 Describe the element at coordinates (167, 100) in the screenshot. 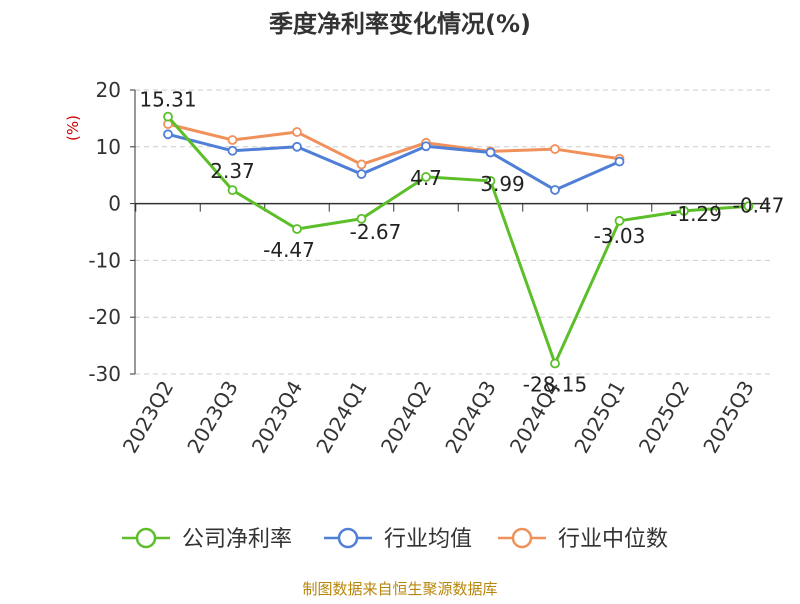

I see `data-label: 15.31` at that location.